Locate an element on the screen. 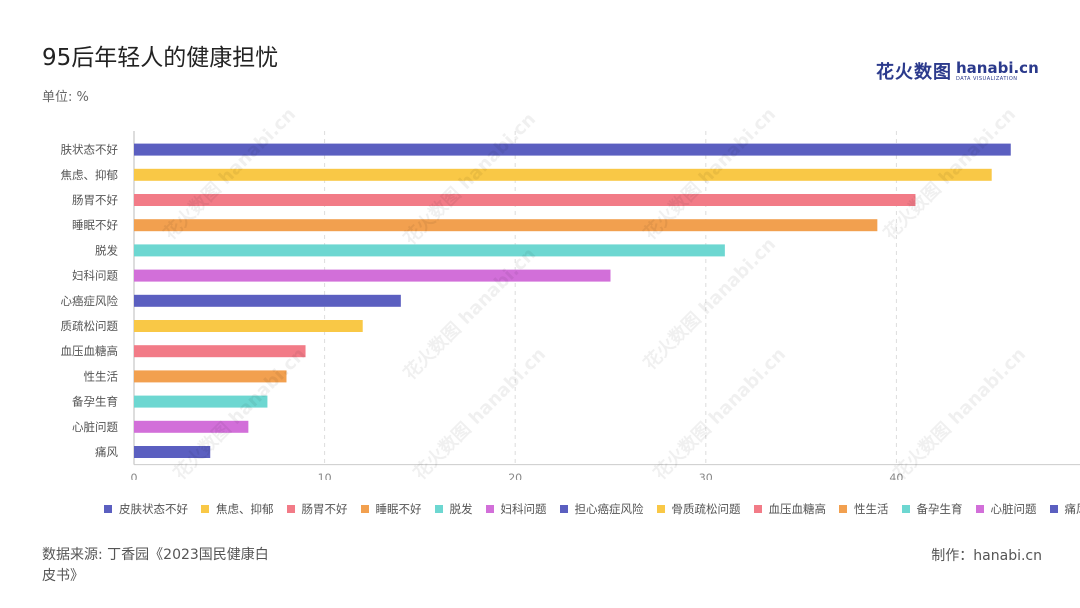 This screenshot has width=1080, height=608. logo-cn-text: 花火数图 is located at coordinates (914, 72).